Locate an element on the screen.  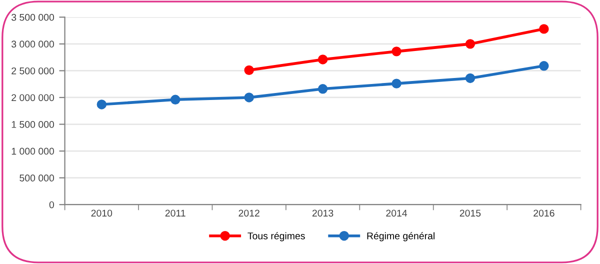
legend-label: Régime général is located at coordinates (400, 237).